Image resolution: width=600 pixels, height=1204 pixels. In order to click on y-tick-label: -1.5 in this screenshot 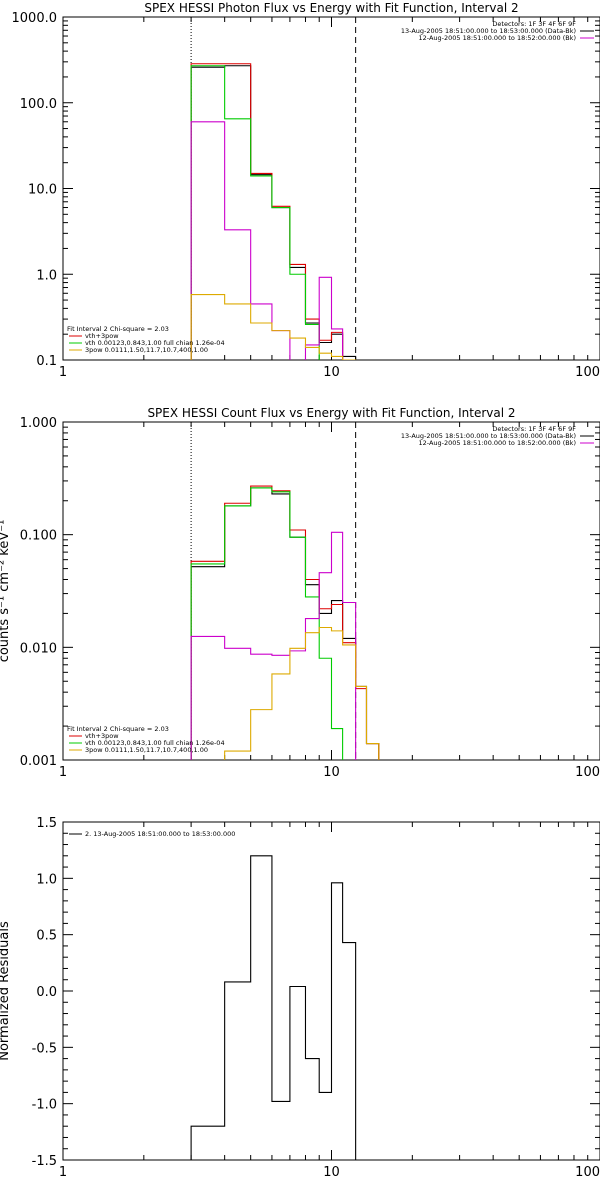, I will do `click(44, 1161)`.